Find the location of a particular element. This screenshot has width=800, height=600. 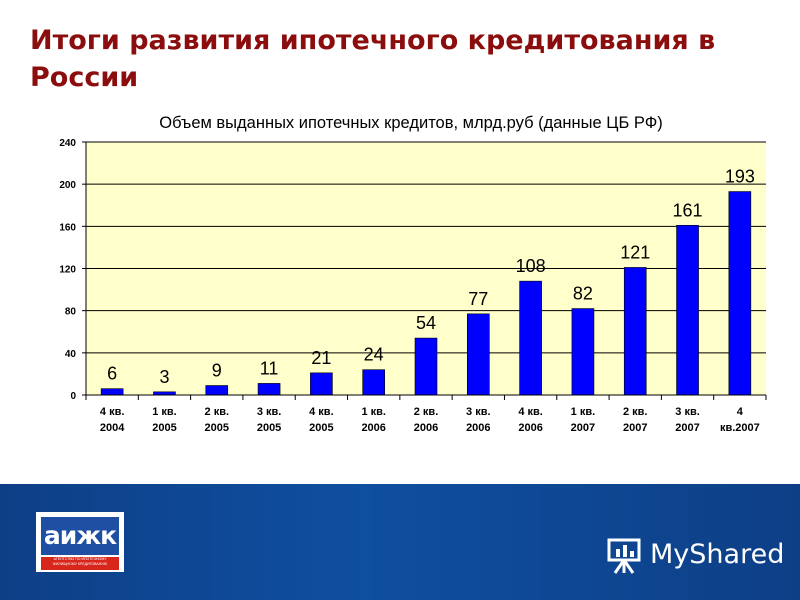

y-tick-label: 160 is located at coordinates (67, 227).